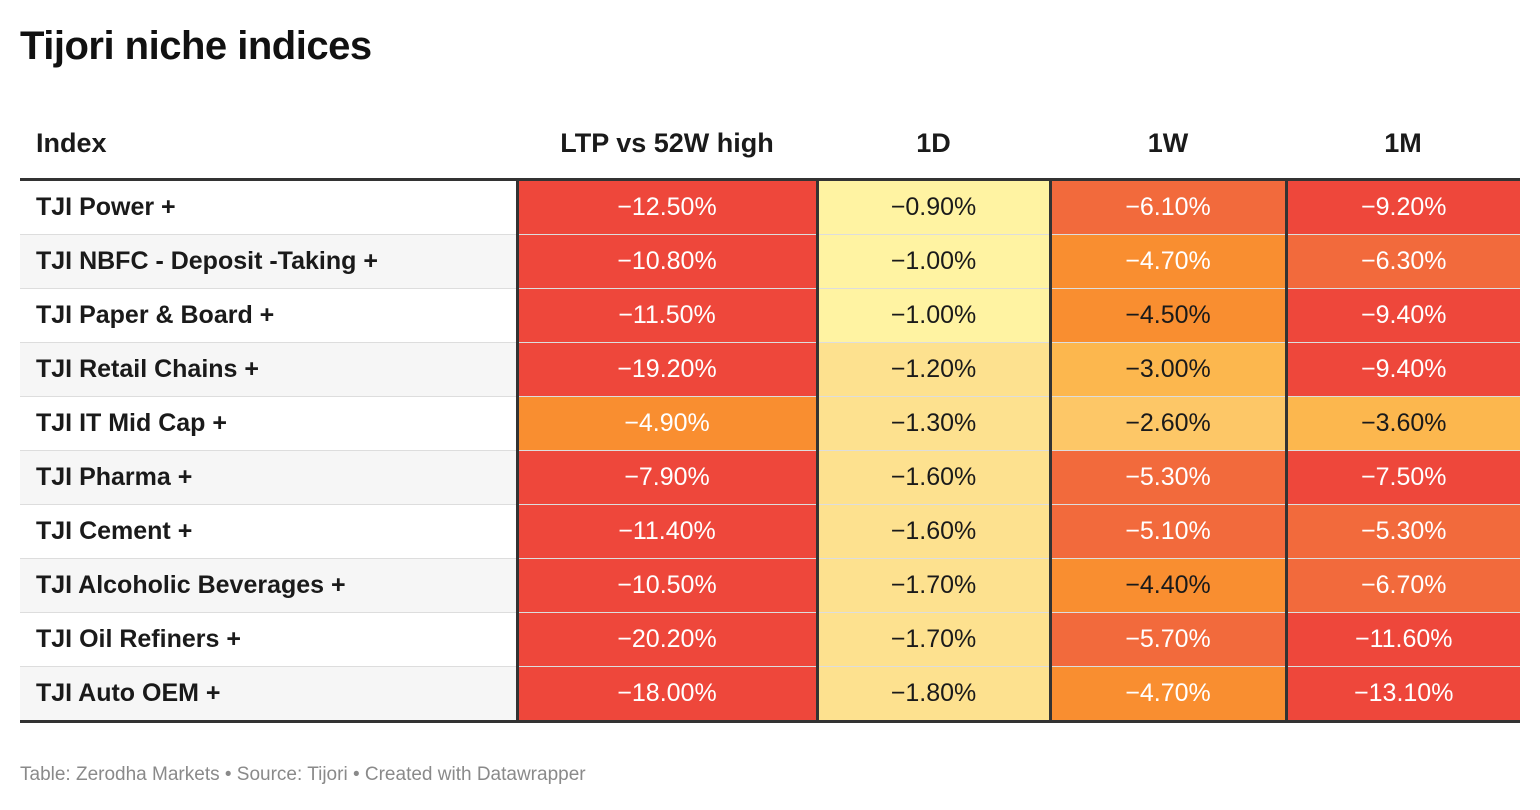 The width and height of the screenshot is (1540, 810). I want to click on heat-cell-1w: −2.60%, so click(1167, 423).